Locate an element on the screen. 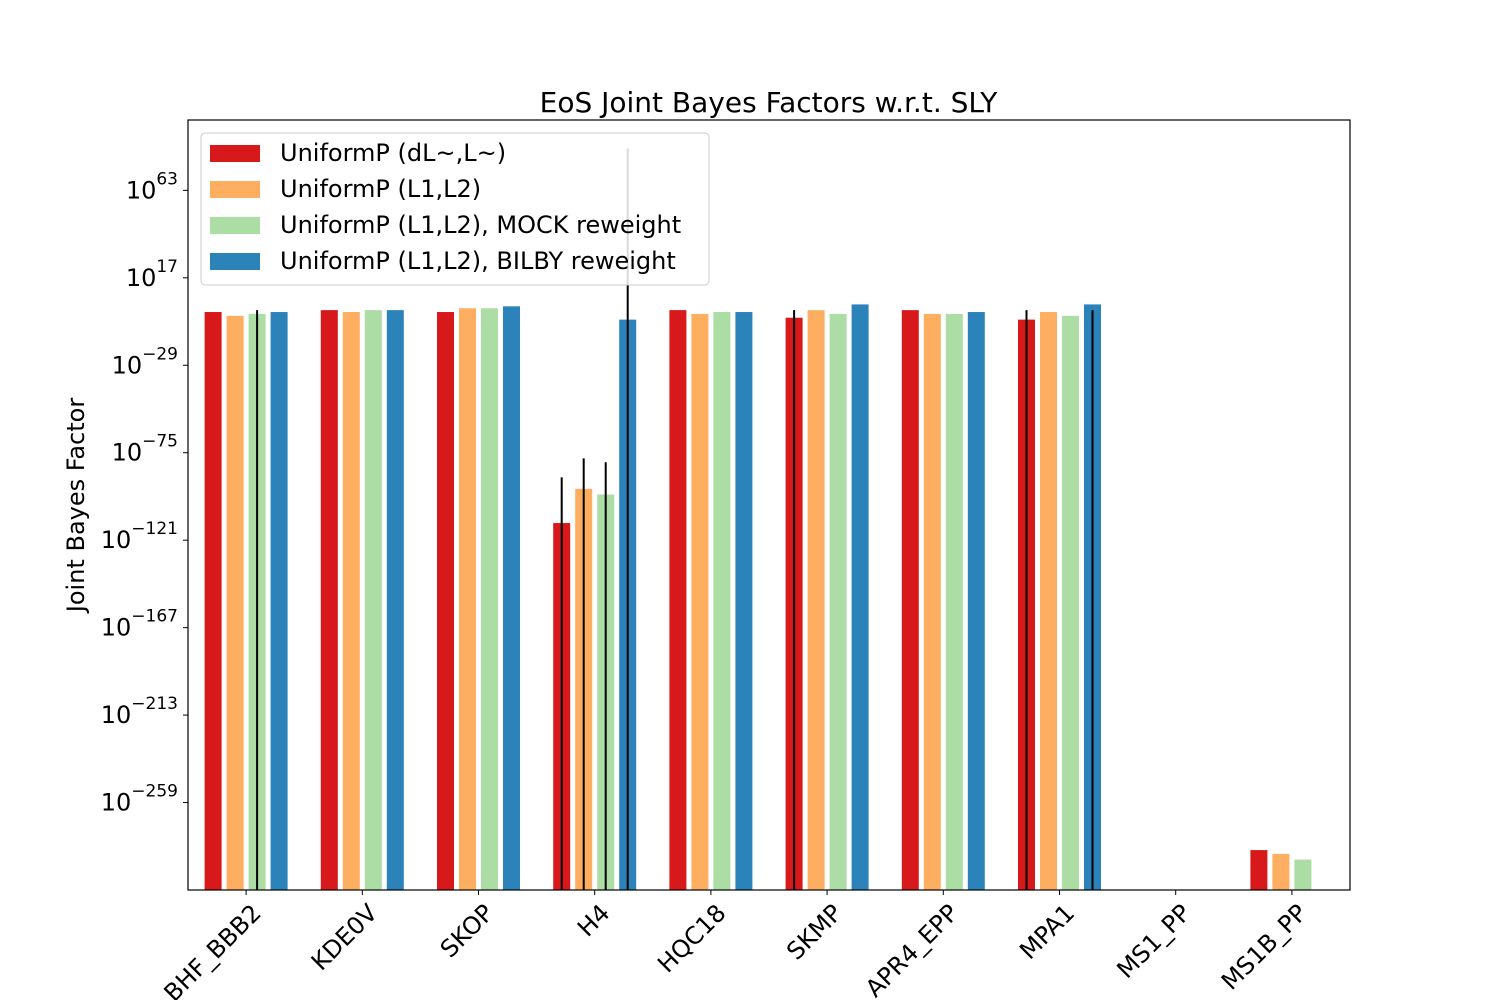 This screenshot has height=1005, width=1500. bar-uniformp-l1-l2-bilby-reweight-skop is located at coordinates (511, 598).